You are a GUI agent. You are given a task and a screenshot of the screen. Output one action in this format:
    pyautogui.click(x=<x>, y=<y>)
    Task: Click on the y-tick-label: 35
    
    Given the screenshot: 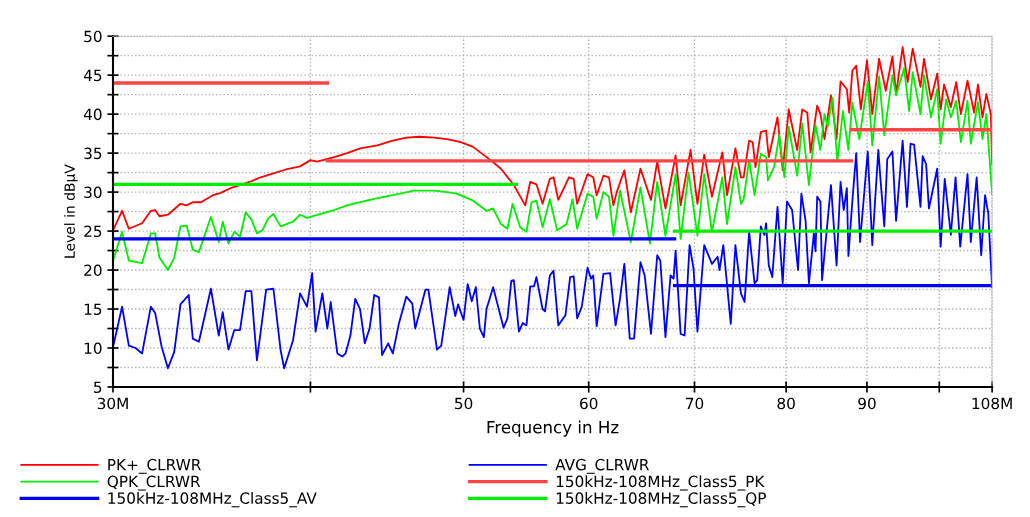 What is the action you would take?
    pyautogui.click(x=93, y=153)
    